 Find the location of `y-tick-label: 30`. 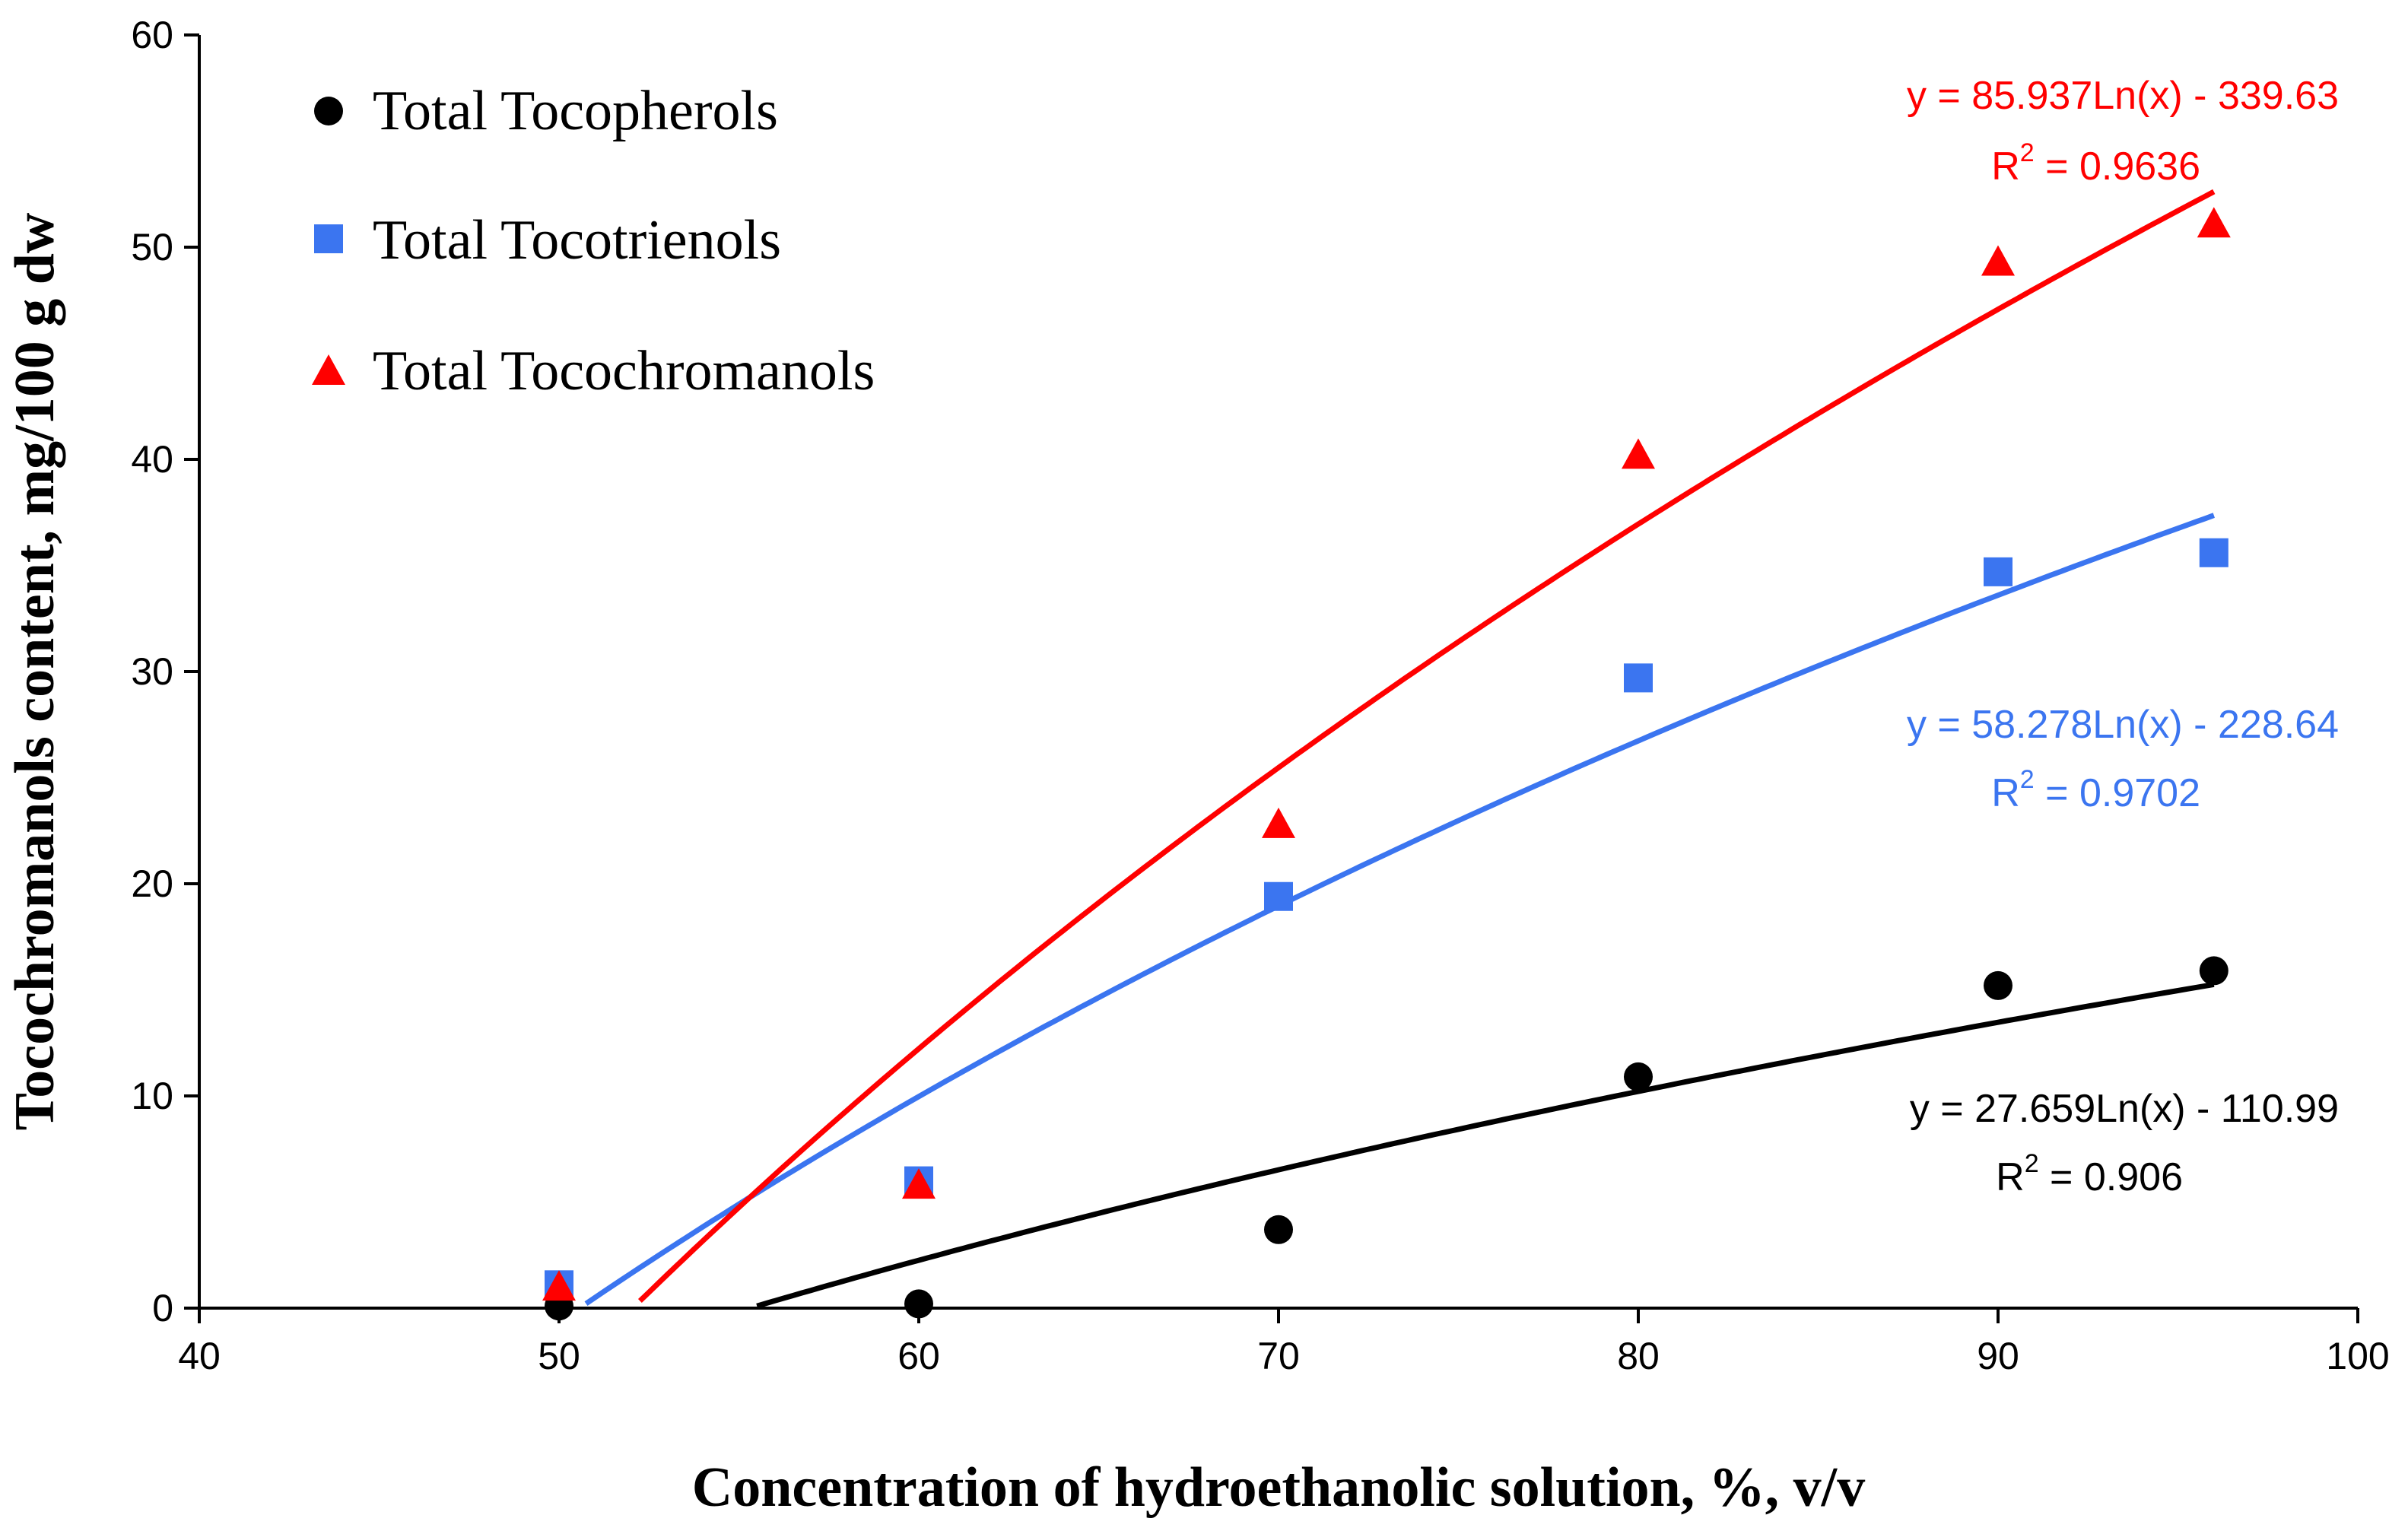

y-tick-label: 30 is located at coordinates (152, 671).